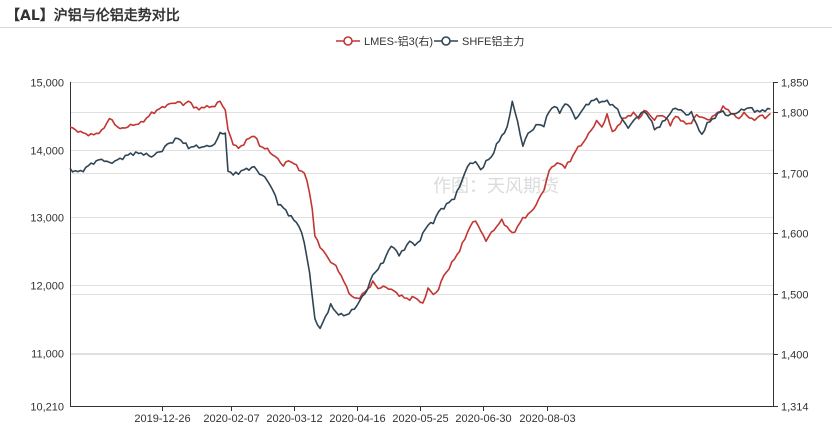 The width and height of the screenshot is (832, 436). What do you see at coordinates (357, 419) in the screenshot?
I see `x-axis-tick-label: 2020-04-16` at bounding box center [357, 419].